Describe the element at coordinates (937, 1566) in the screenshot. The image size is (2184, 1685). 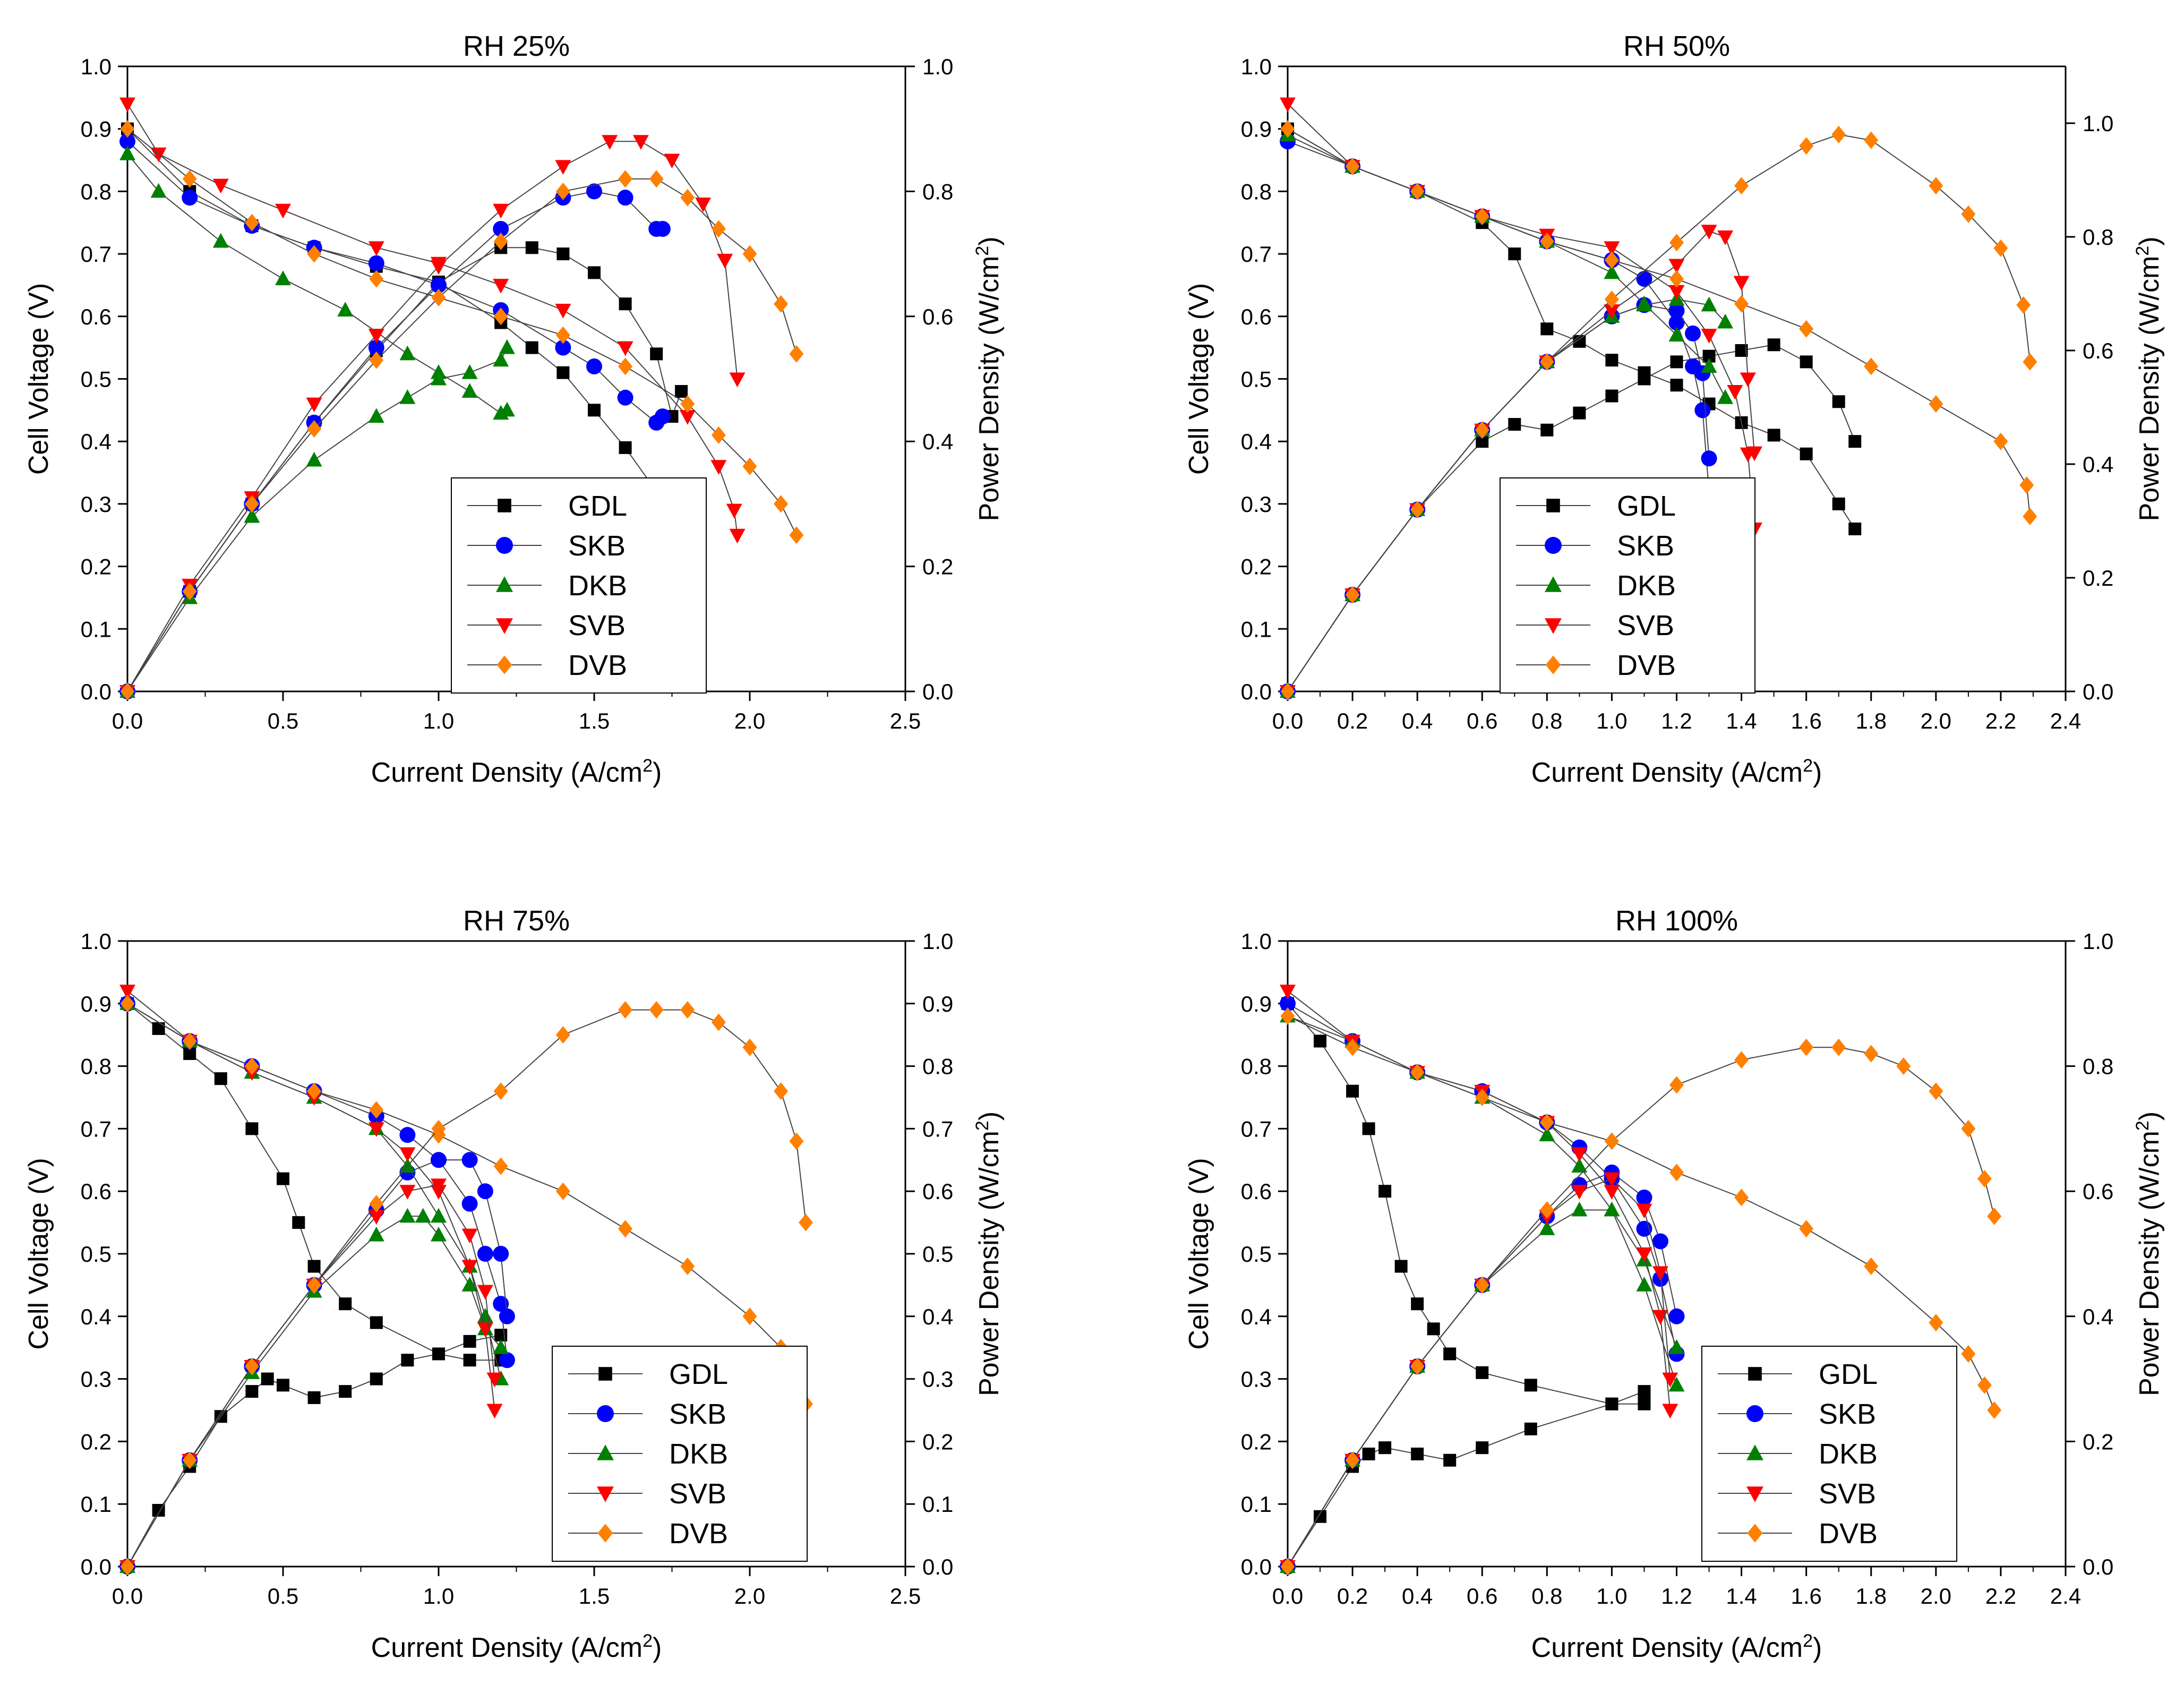
I see `y2-tick-label: 0.0` at that location.